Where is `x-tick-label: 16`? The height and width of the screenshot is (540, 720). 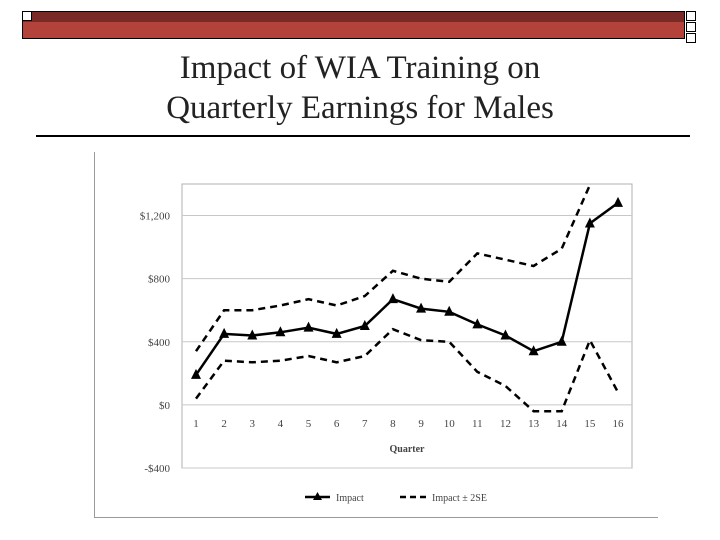
x-tick-label: 16 is located at coordinates (619, 424).